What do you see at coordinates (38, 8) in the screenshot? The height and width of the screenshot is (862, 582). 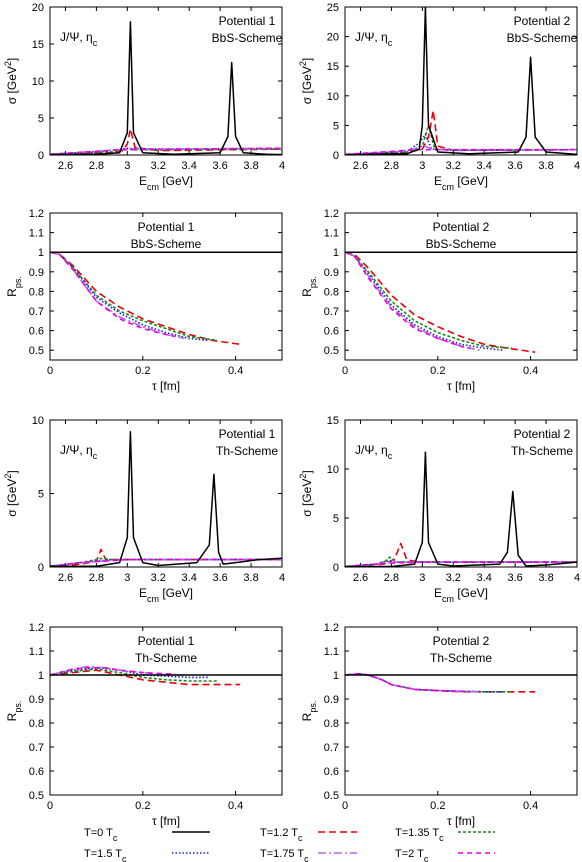 I see `y-tick-label: 20` at bounding box center [38, 8].